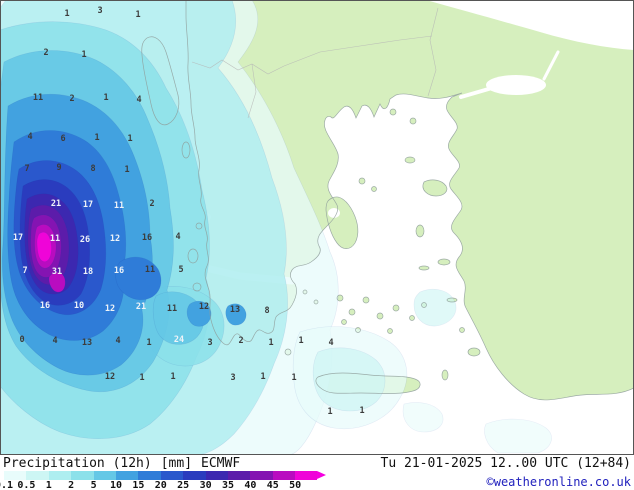 This screenshot has width=634, height=490. I want to click on legend-color-bar, so click(165, 475).